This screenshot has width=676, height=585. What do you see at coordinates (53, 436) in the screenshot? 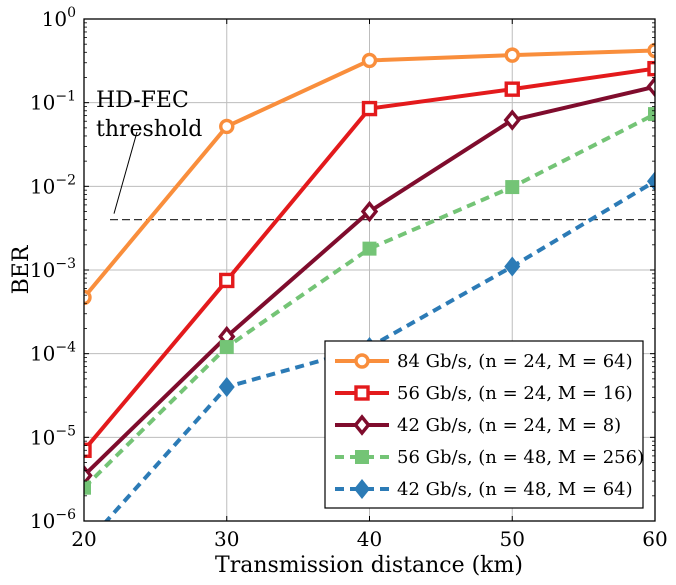
I see `y-tick-label: 10⁻⁵` at bounding box center [53, 436].